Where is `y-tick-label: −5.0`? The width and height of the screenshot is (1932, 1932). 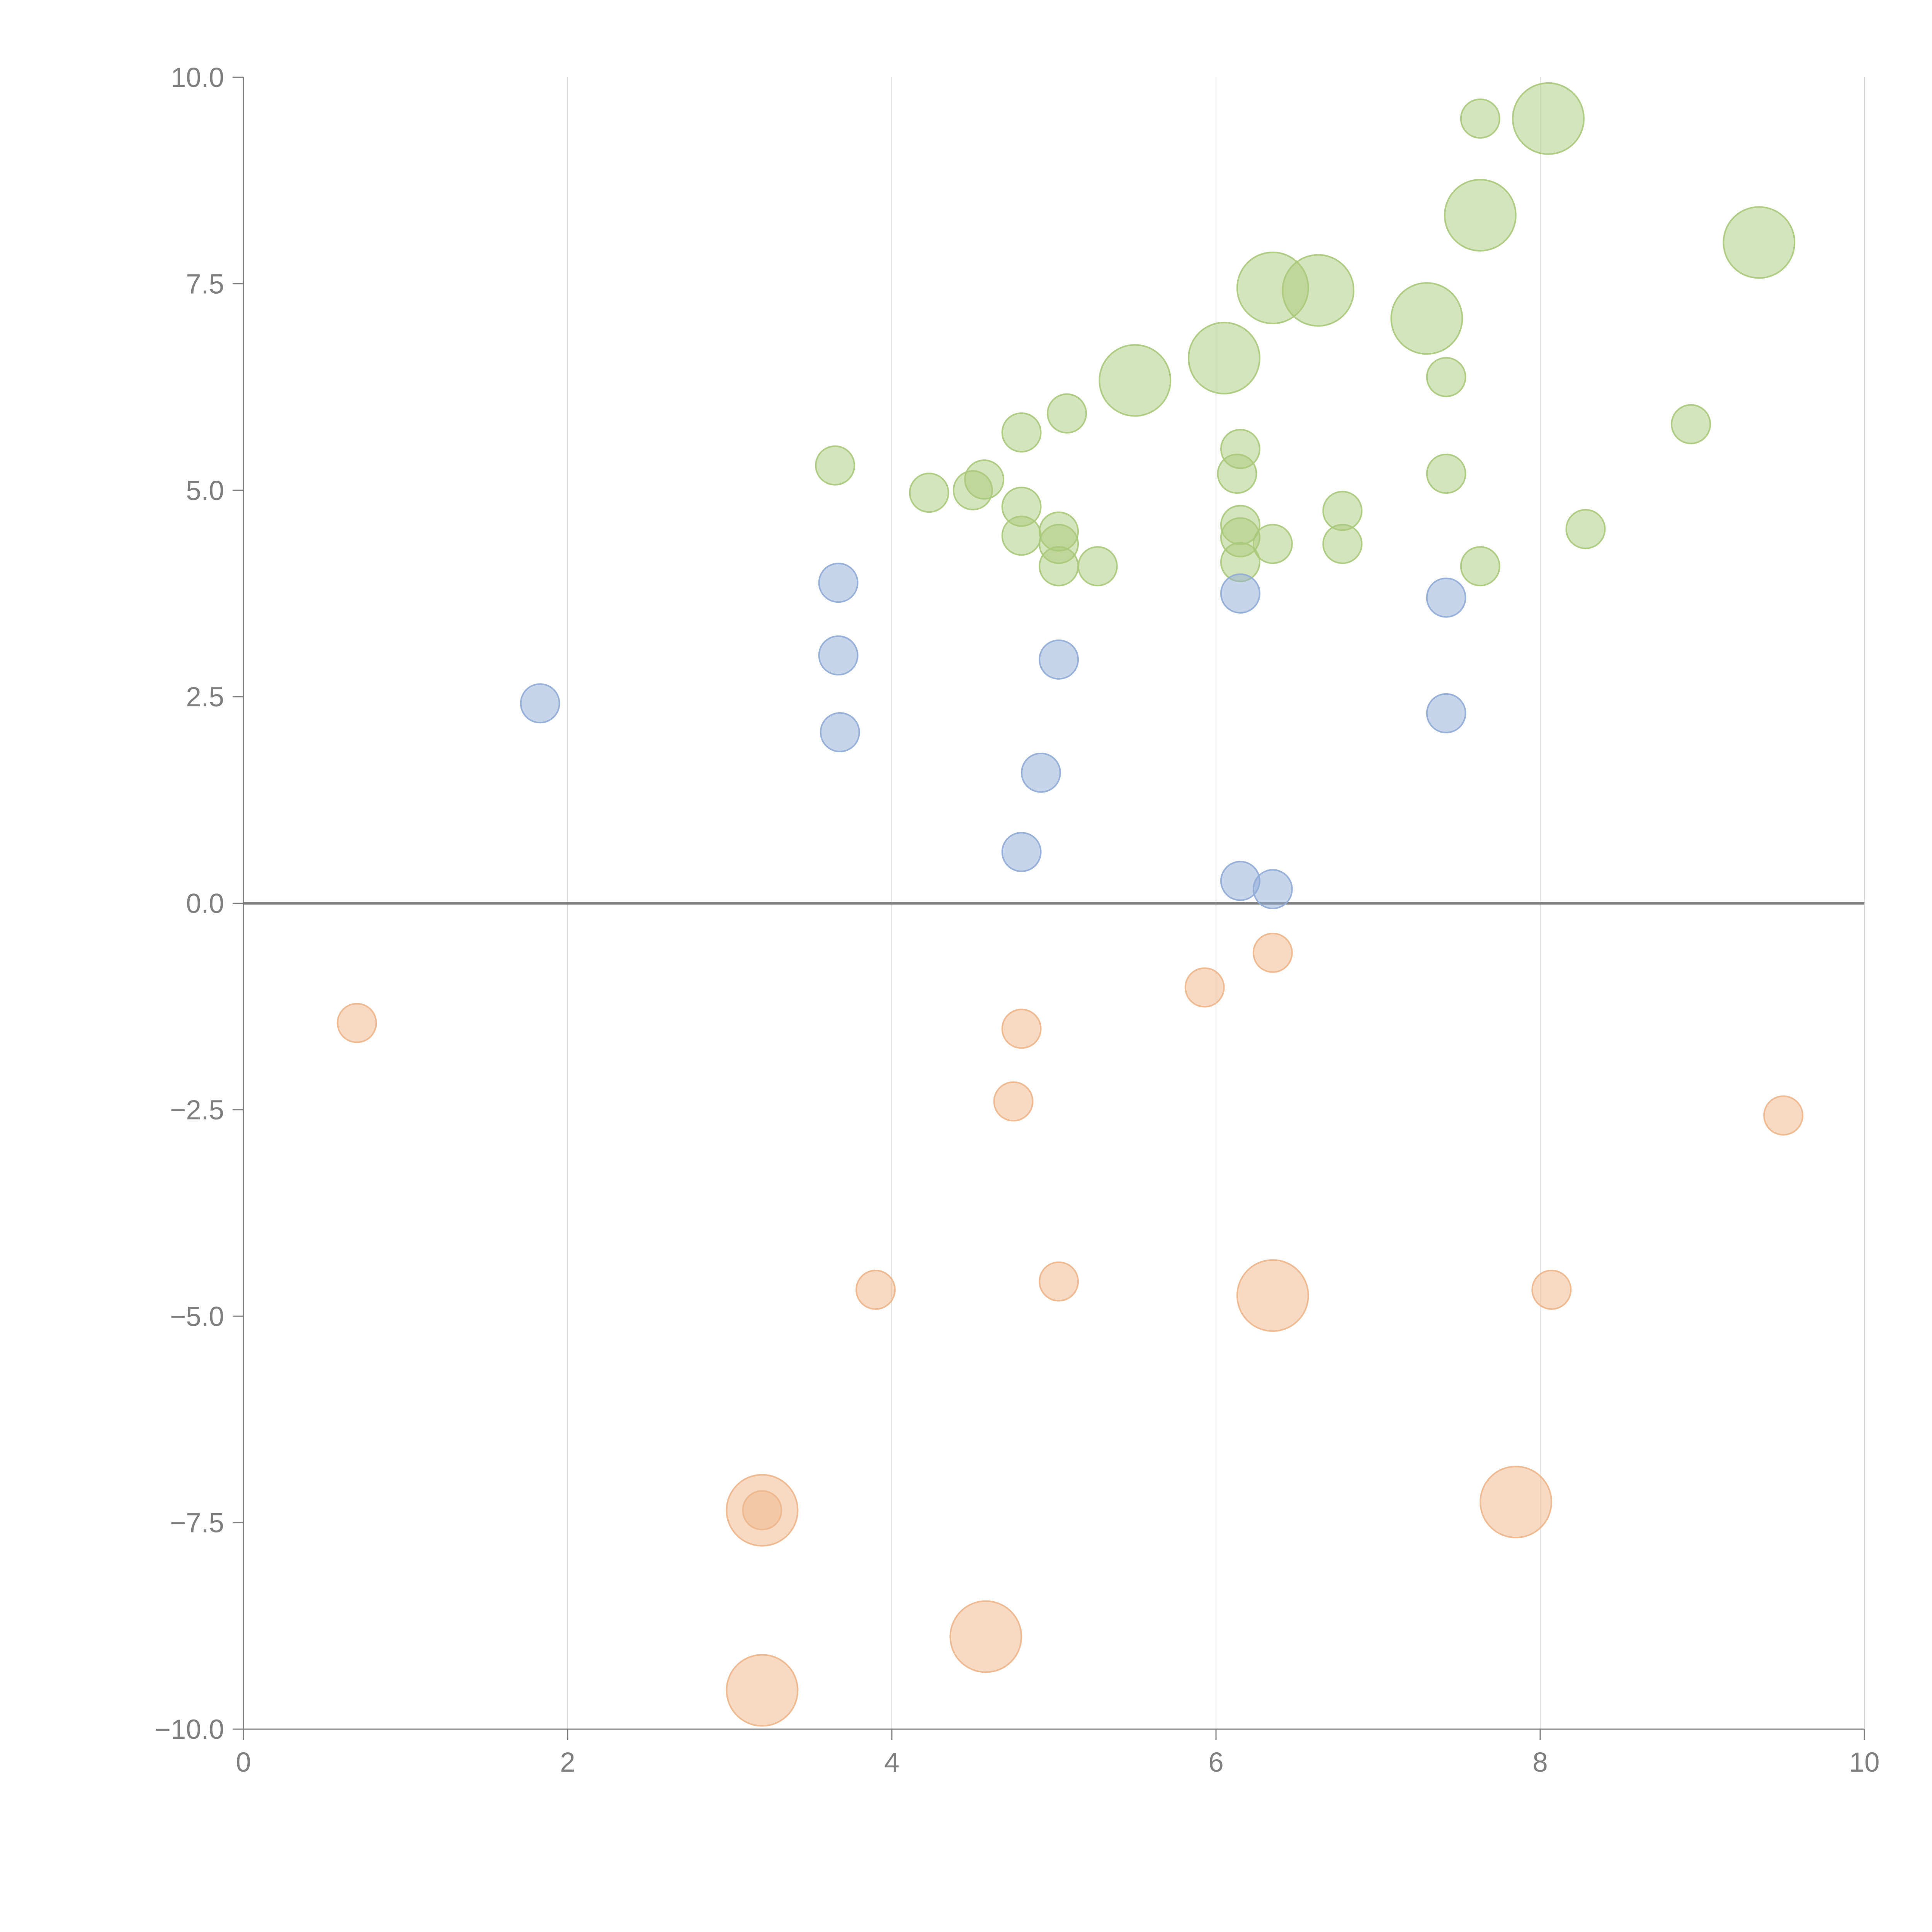
y-tick-label: −5.0 is located at coordinates (197, 1317).